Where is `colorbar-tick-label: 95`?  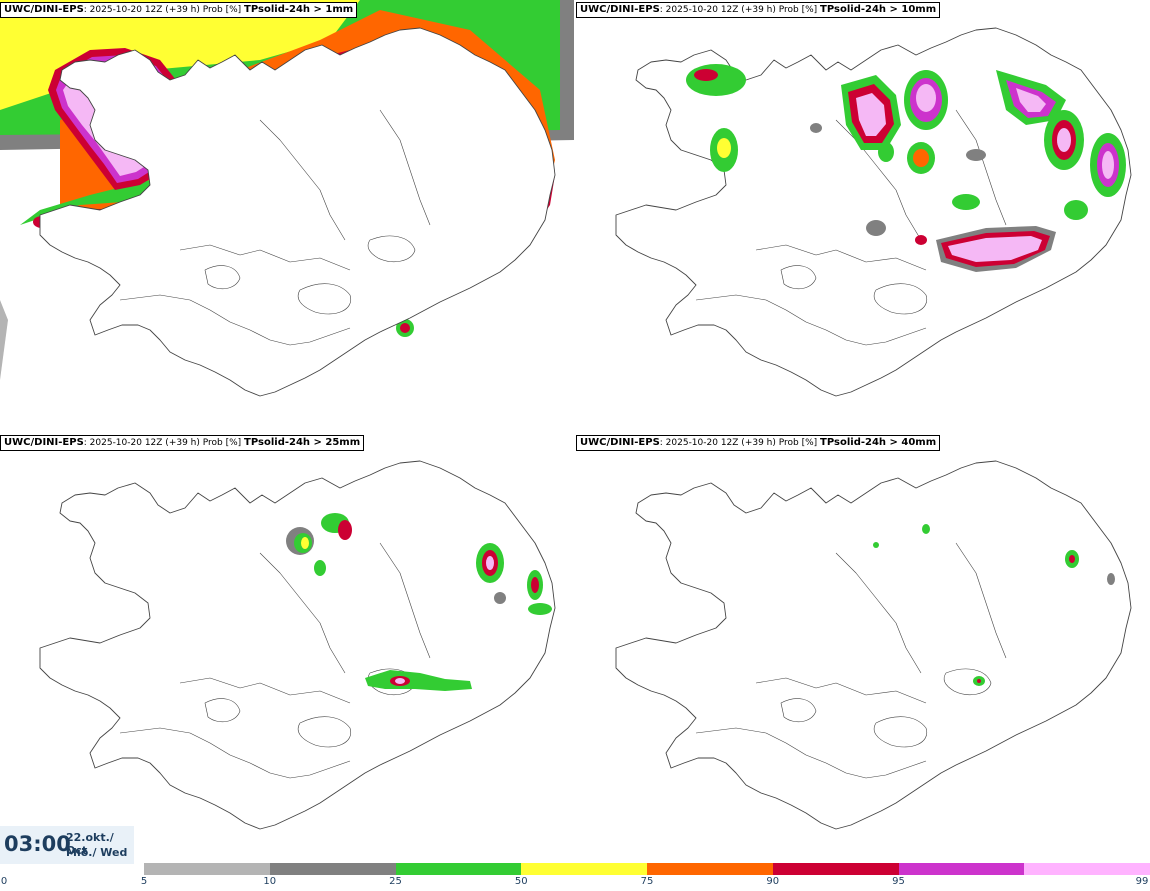 colorbar-tick-label: 95 is located at coordinates (898, 881).